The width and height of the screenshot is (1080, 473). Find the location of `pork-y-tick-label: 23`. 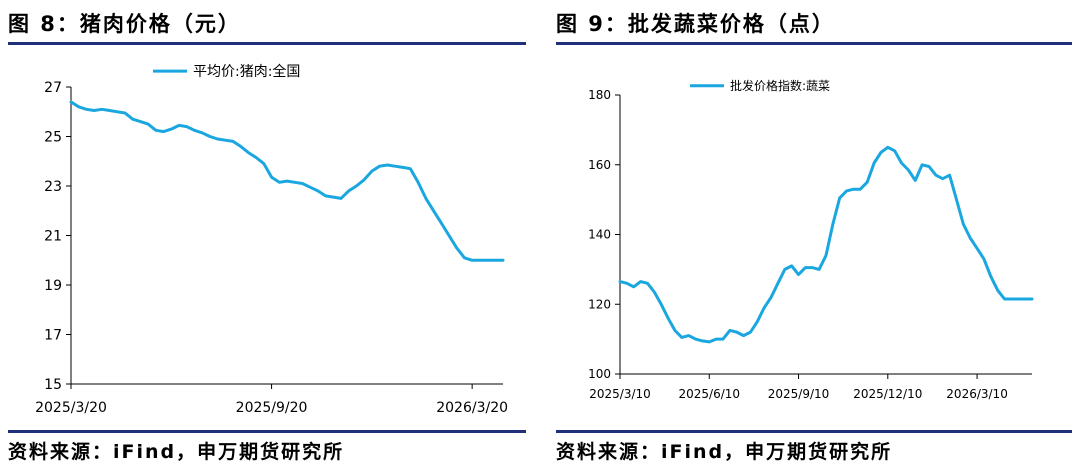

pork-y-tick-label: 23 is located at coordinates (53, 187).